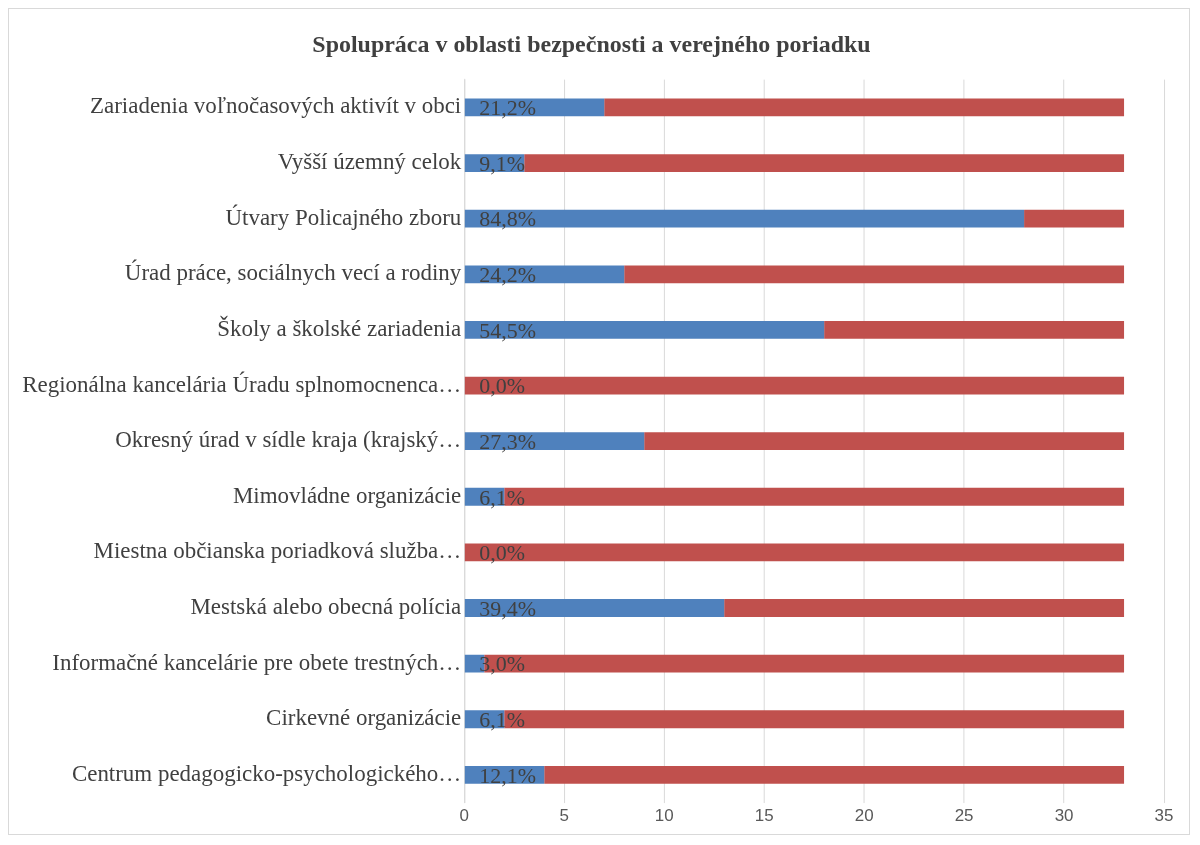 This screenshot has width=1200, height=845. What do you see at coordinates (1164, 815) in the screenshot?
I see `x-tick-label: 35` at bounding box center [1164, 815].